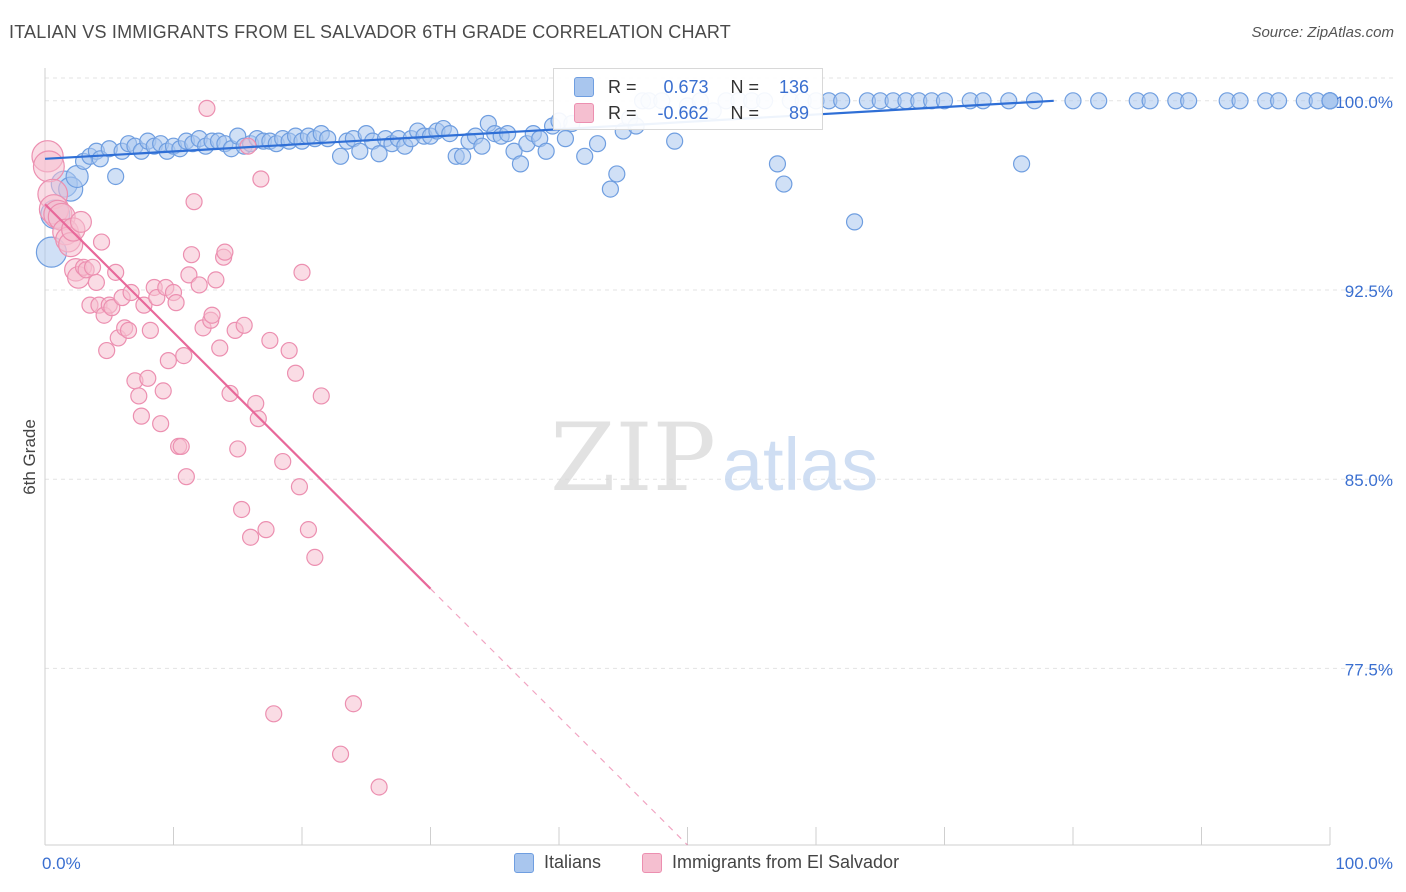 This screenshot has width=1406, height=892. I want to click on bottom-legend: Italians Immigrants from El Salvador, so click(703, 864).